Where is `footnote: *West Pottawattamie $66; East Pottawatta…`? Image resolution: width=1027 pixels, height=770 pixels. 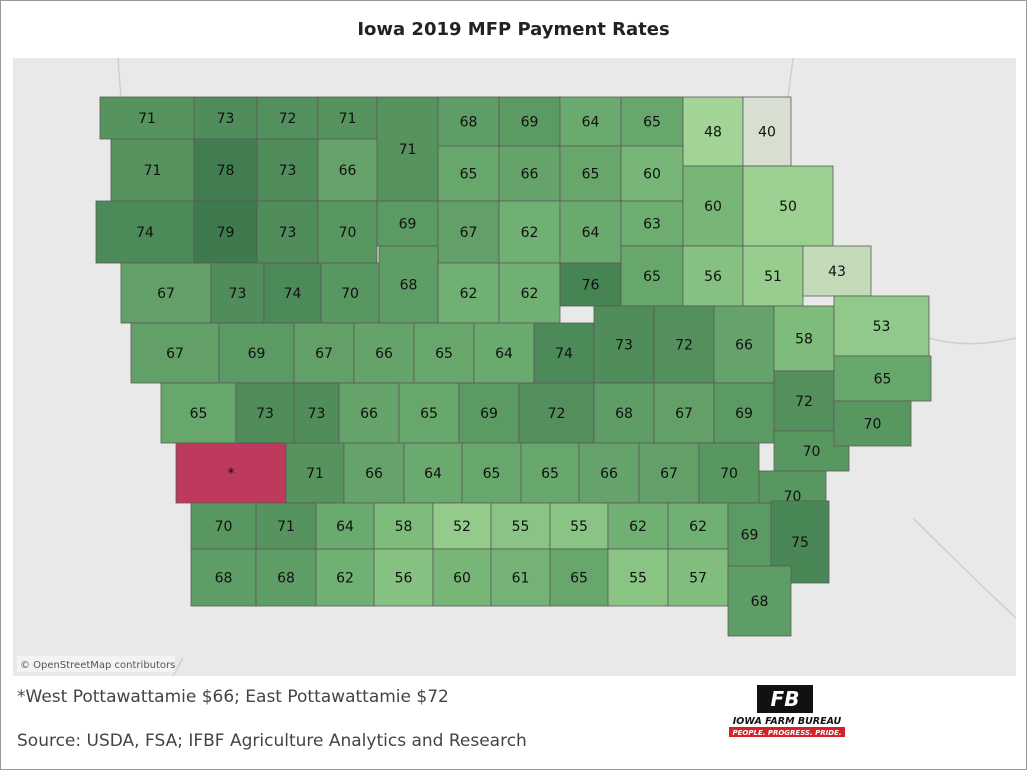 footnote: *West Pottawattamie $66; East Pottawatta… is located at coordinates (233, 697).